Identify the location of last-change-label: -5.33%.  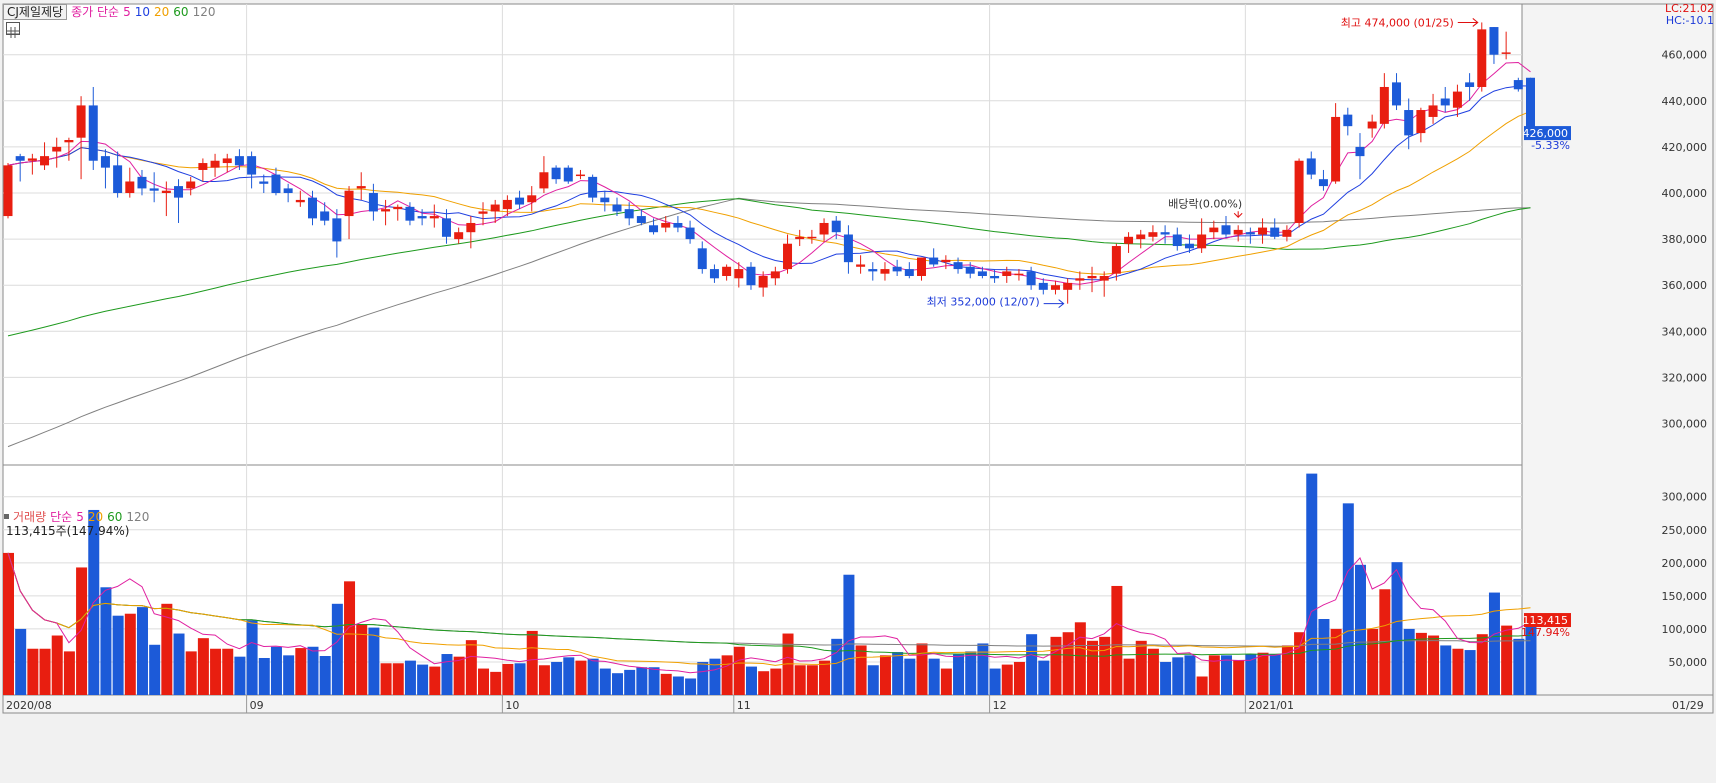
(1550, 145).